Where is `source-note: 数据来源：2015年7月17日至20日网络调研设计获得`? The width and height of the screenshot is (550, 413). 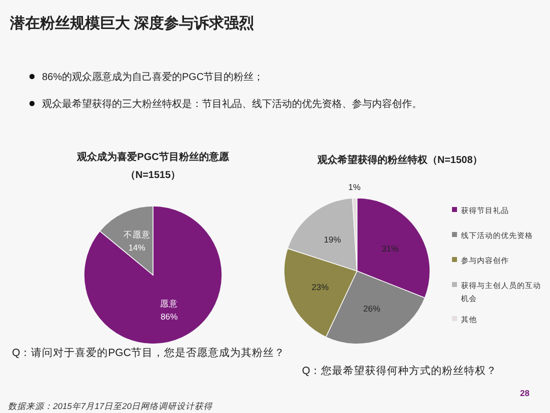
source-note: 数据来源：2015年7月17日至20日网络调研设计获得 is located at coordinates (110, 406).